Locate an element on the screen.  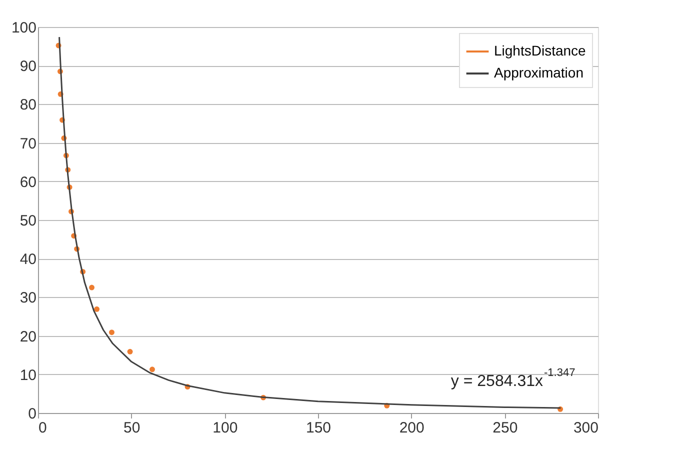
y-tick-label: 80 is located at coordinates (28, 105).